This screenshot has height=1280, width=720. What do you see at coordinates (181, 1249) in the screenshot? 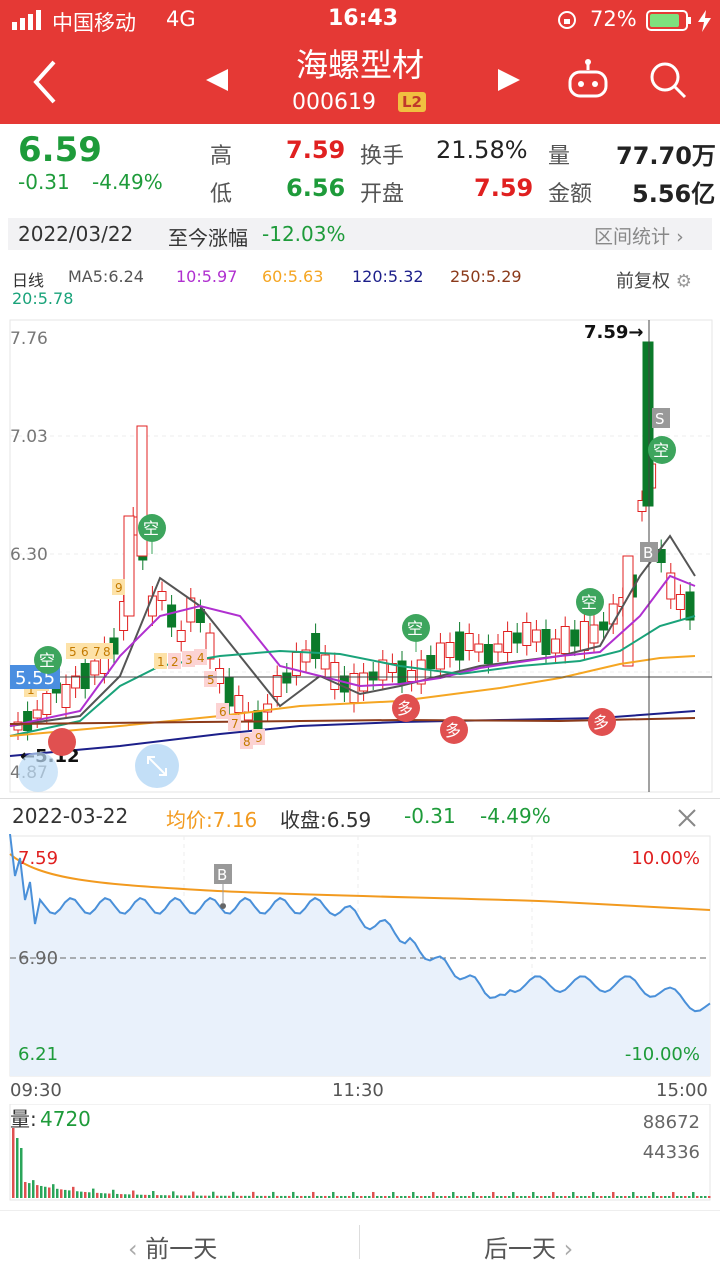
I see `prev-day-label: 前一天` at bounding box center [181, 1249].